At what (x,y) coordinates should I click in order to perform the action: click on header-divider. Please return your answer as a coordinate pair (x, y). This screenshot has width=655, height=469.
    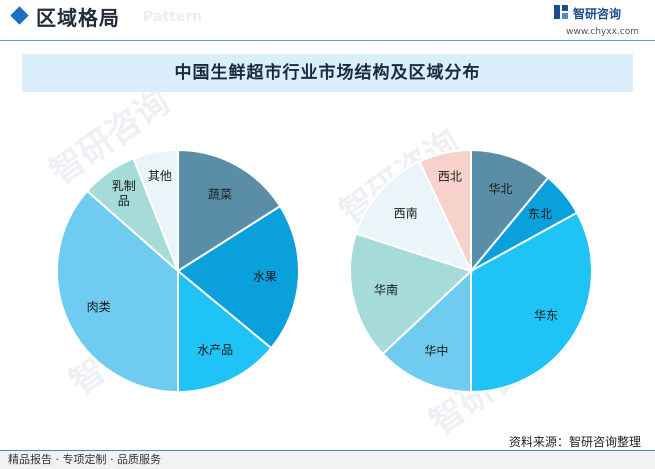
    Looking at the image, I should click on (327, 40).